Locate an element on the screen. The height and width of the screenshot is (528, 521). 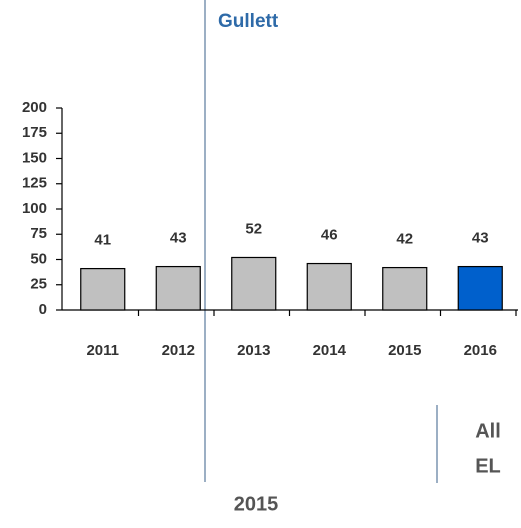
chart-title: Gullett is located at coordinates (248, 21).